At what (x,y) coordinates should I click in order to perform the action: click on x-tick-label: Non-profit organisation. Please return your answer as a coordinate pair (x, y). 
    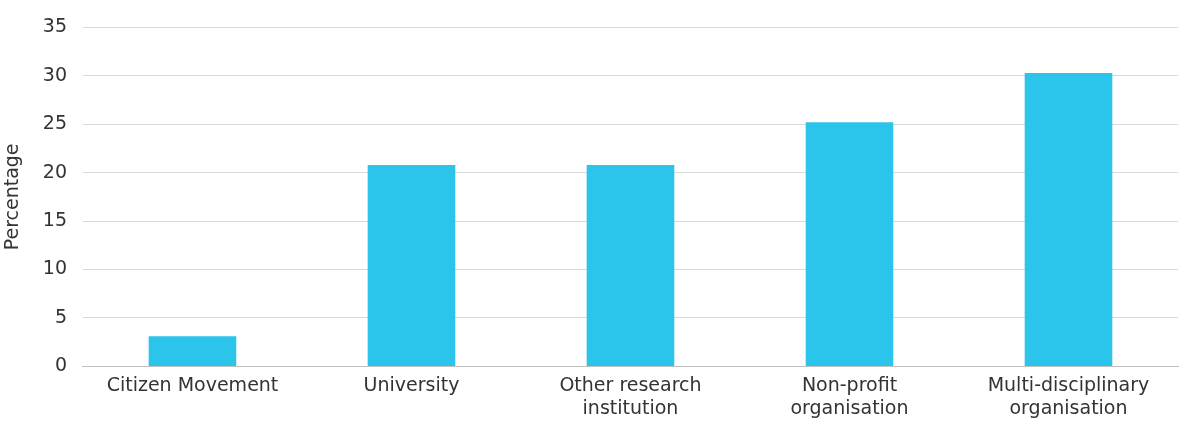
    Looking at the image, I should click on (849, 395).